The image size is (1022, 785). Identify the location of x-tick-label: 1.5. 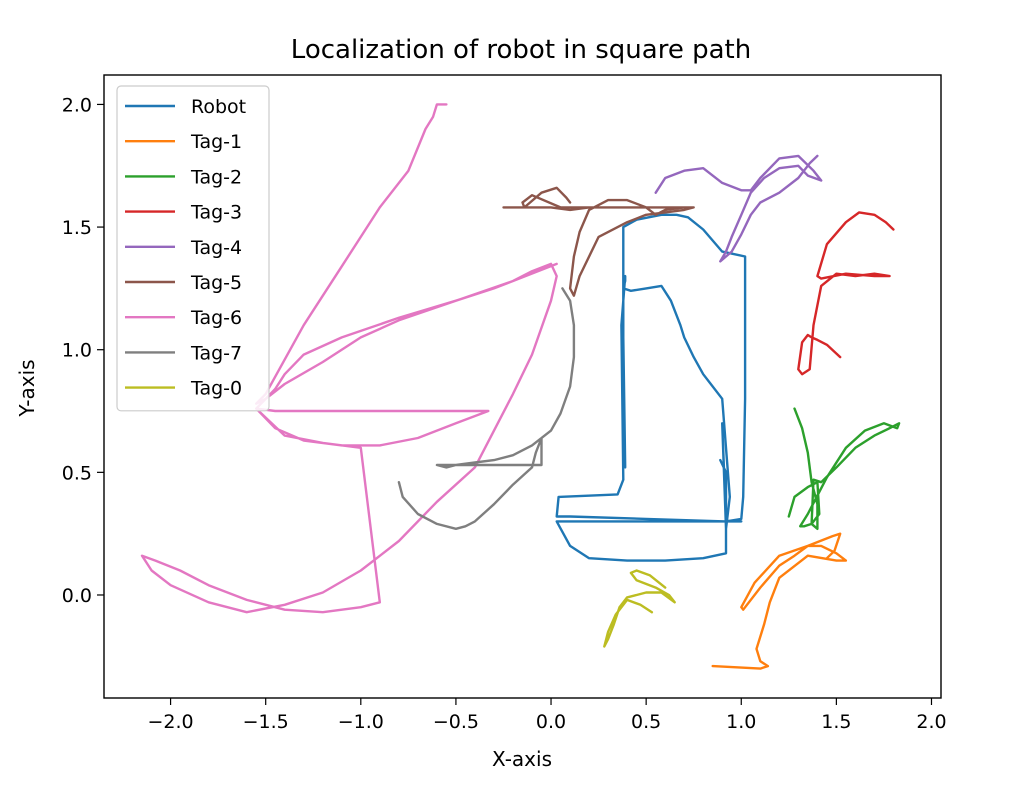
(836, 722).